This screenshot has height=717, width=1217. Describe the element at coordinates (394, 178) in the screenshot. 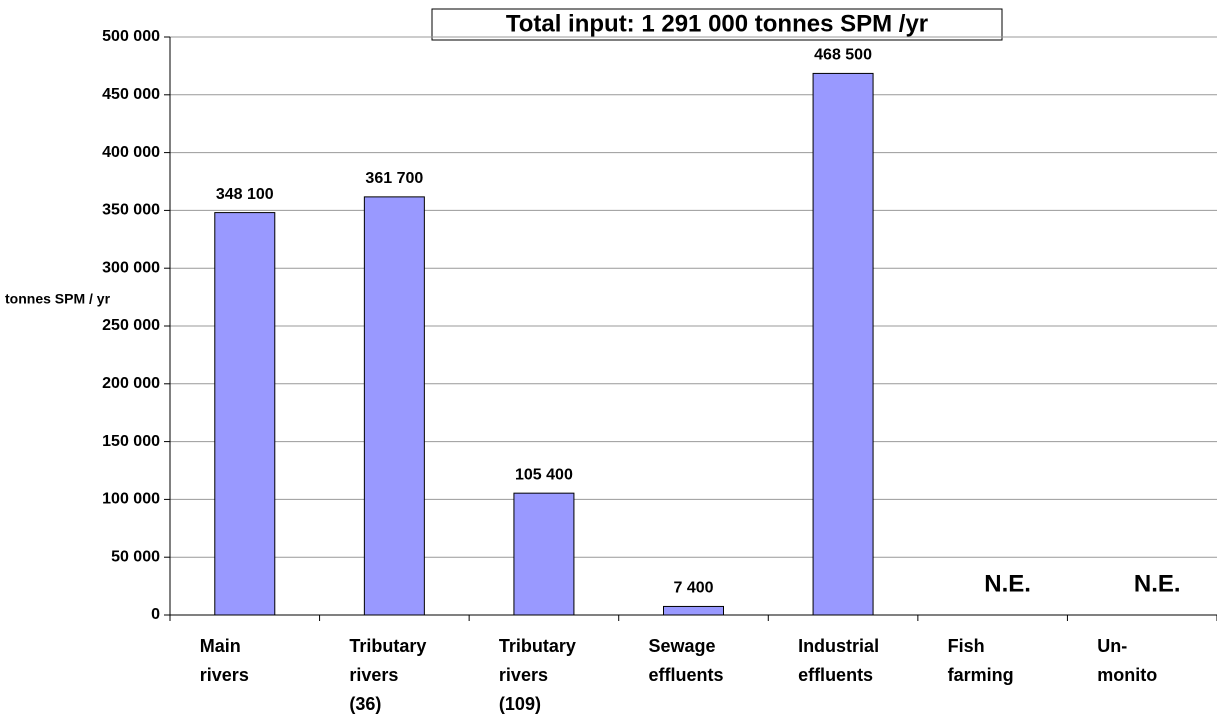

I see `value-label: 361 700` at that location.